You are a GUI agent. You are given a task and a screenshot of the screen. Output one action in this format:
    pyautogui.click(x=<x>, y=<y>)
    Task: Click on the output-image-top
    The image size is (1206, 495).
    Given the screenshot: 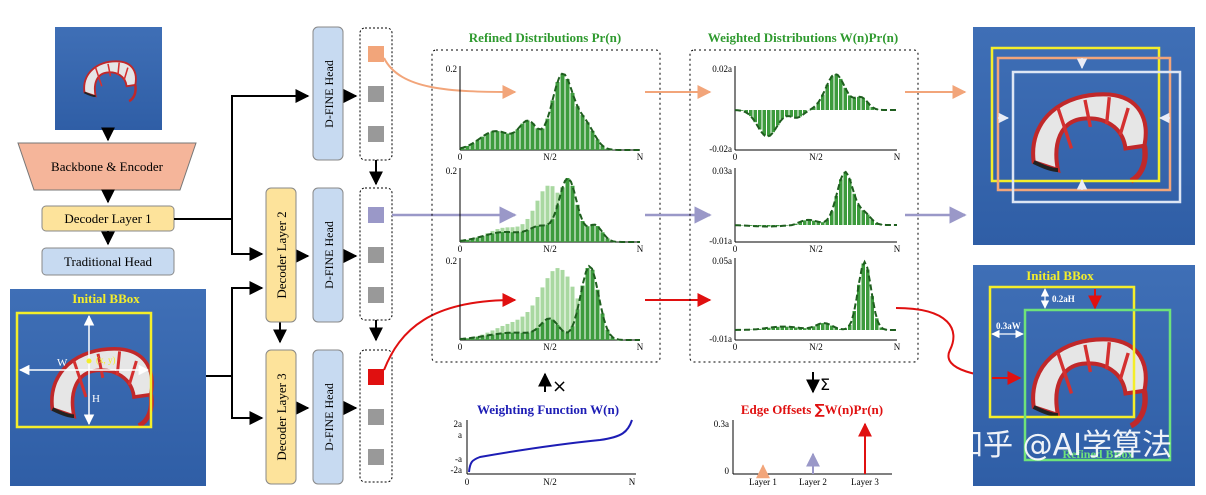 What is the action you would take?
    pyautogui.click(x=1084, y=136)
    